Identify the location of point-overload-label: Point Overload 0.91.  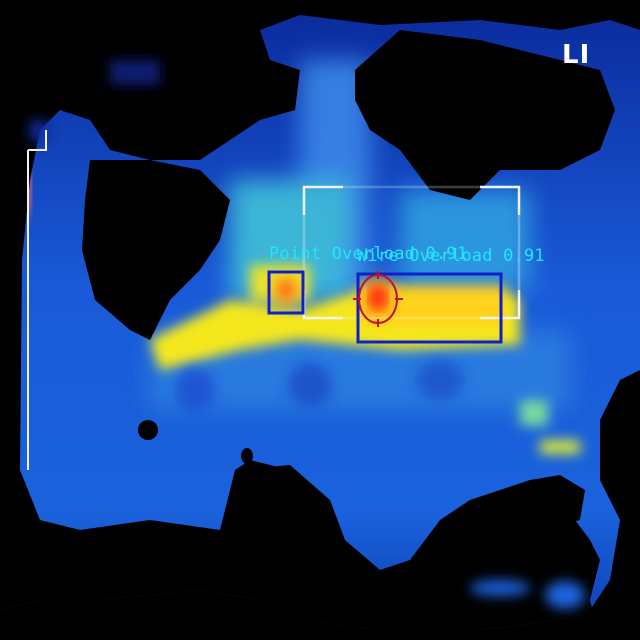
(368, 254).